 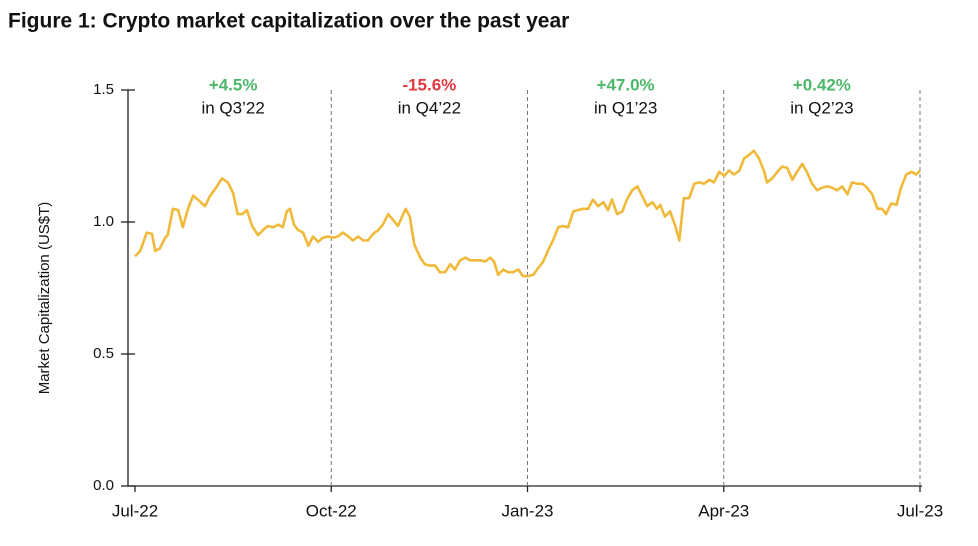 I want to click on annotation-quarter: in Q3’22, so click(x=232, y=107).